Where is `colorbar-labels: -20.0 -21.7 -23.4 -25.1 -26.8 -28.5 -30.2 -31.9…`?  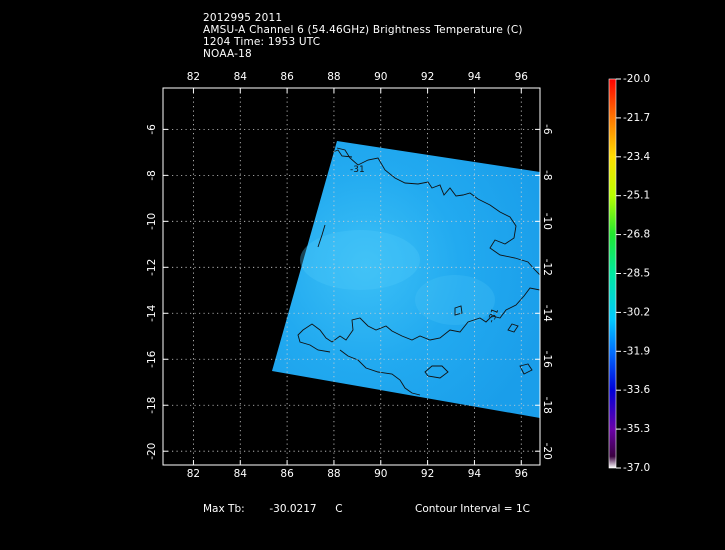
colorbar-labels: -20.0 -21.7 -23.4 -25.1 -26.8 -28.5 -30.2 -31.9… is located at coordinates (633, 273).